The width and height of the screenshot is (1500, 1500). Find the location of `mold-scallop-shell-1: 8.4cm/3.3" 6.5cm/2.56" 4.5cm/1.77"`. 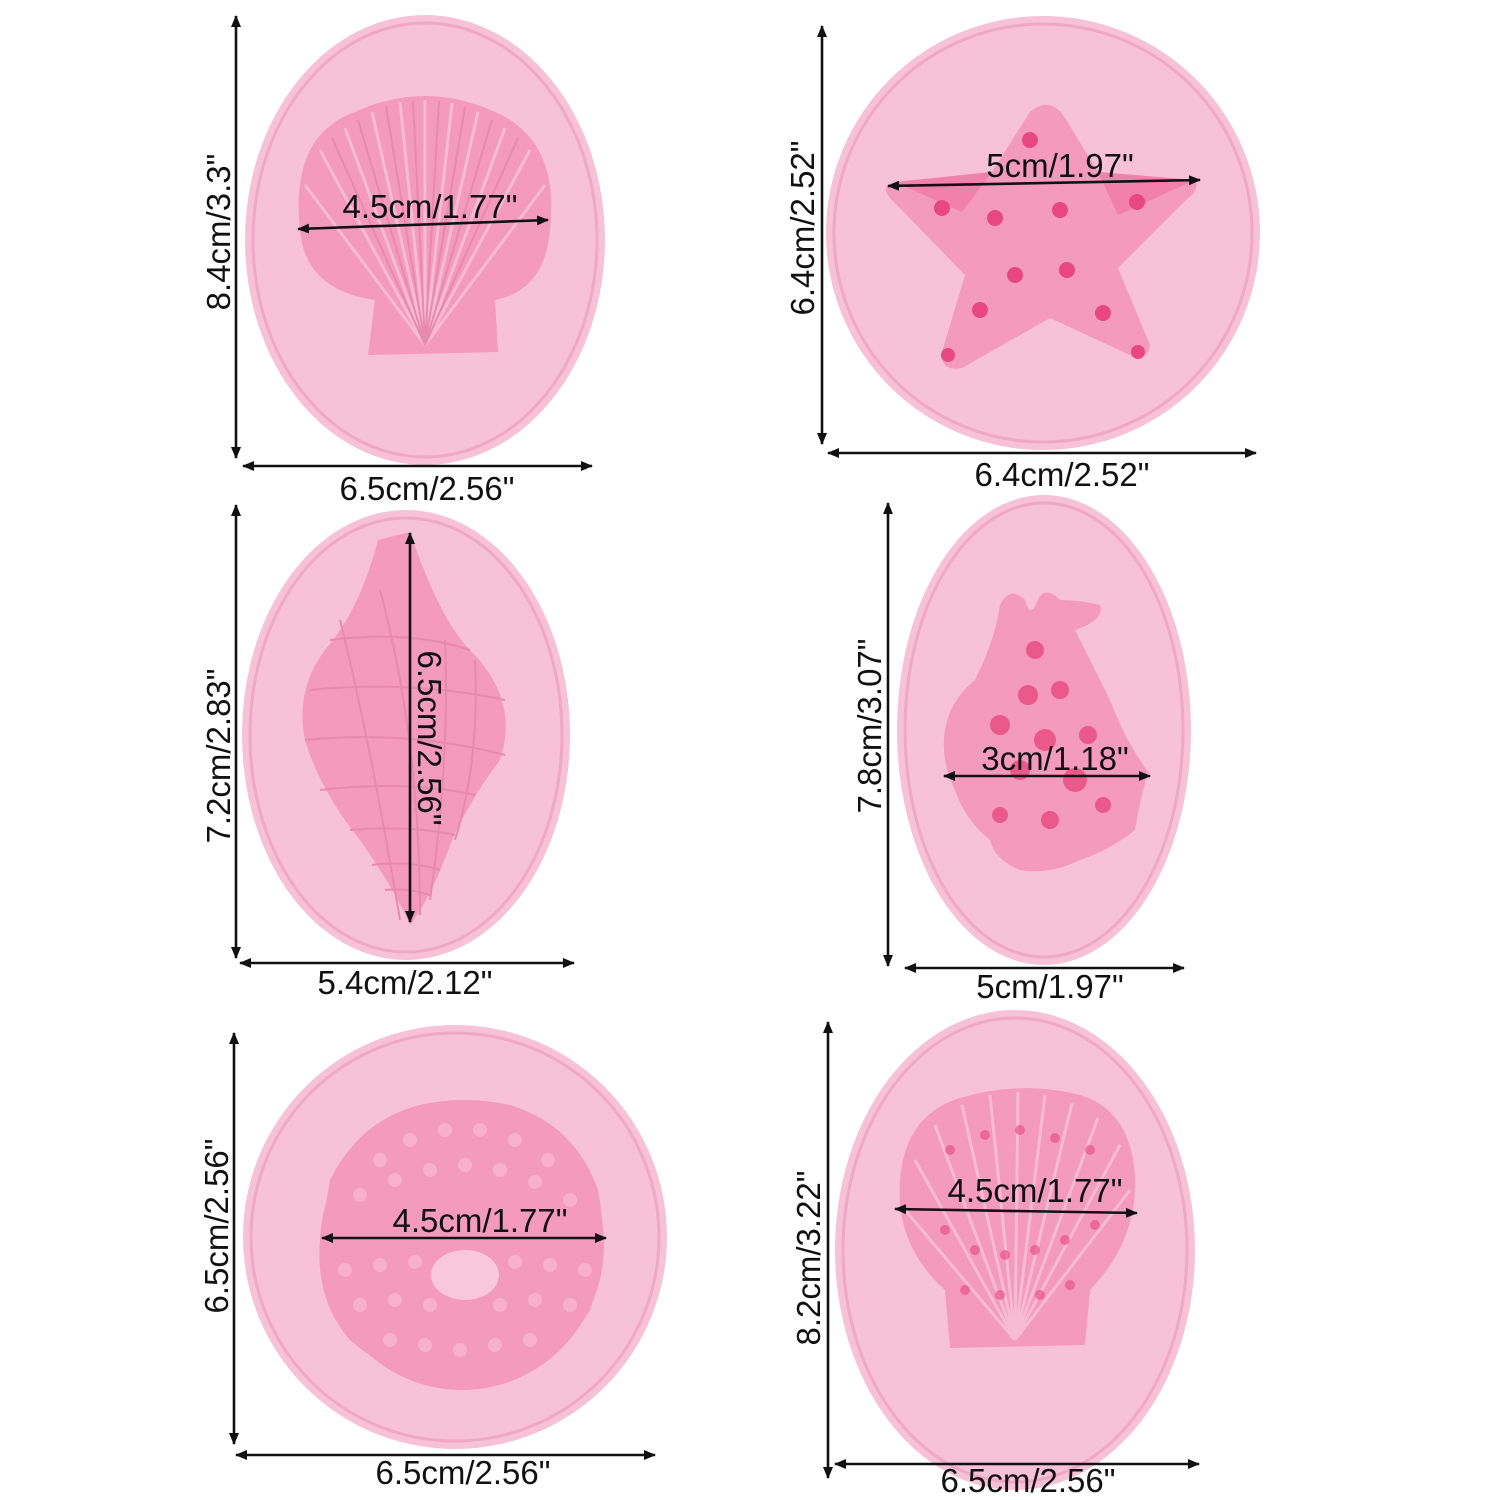

mold-scallop-shell-1: 8.4cm/3.3" 6.5cm/2.56" 4.5cm/1.77" is located at coordinates (402, 260).